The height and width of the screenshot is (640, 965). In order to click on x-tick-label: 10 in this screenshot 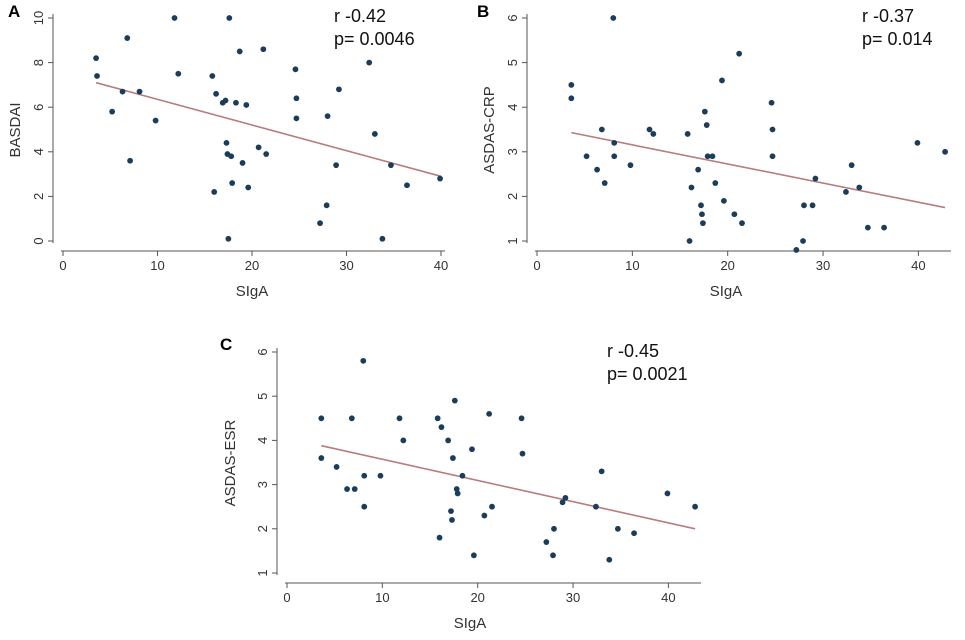, I will do `click(632, 265)`.